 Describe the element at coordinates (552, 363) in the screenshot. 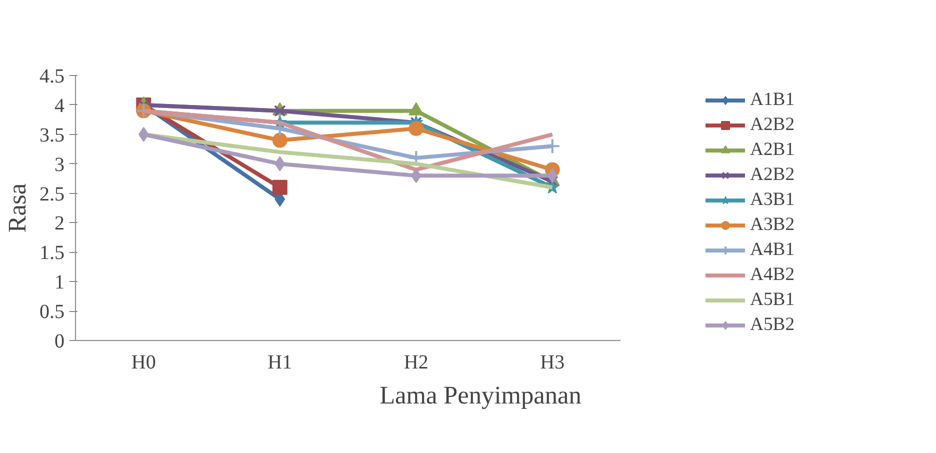

I see `x-tick-label: H3` at that location.